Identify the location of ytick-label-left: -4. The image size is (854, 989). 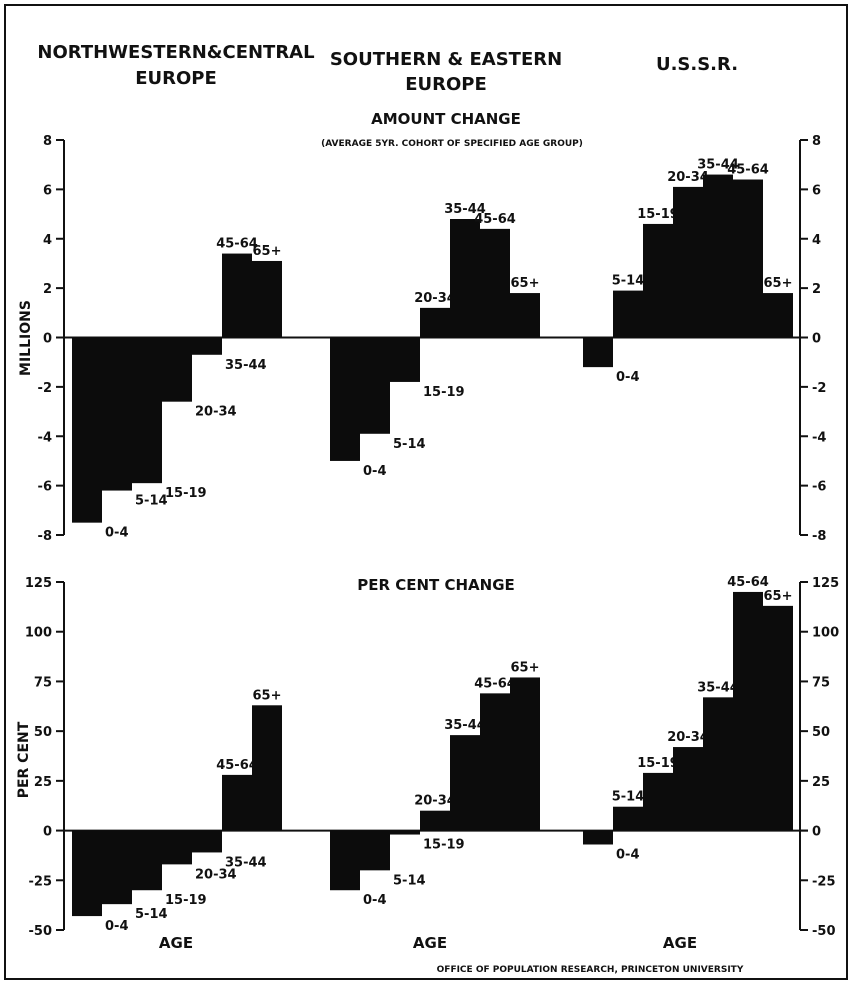
(45, 437).